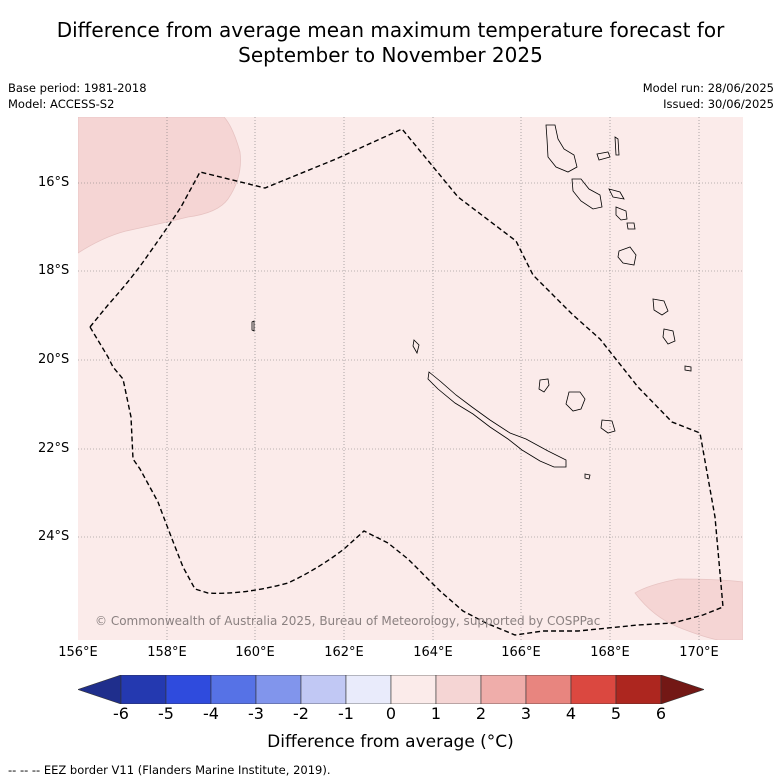  Describe the element at coordinates (255, 652) in the screenshot. I see `lon-label-160e: 160°E` at that location.